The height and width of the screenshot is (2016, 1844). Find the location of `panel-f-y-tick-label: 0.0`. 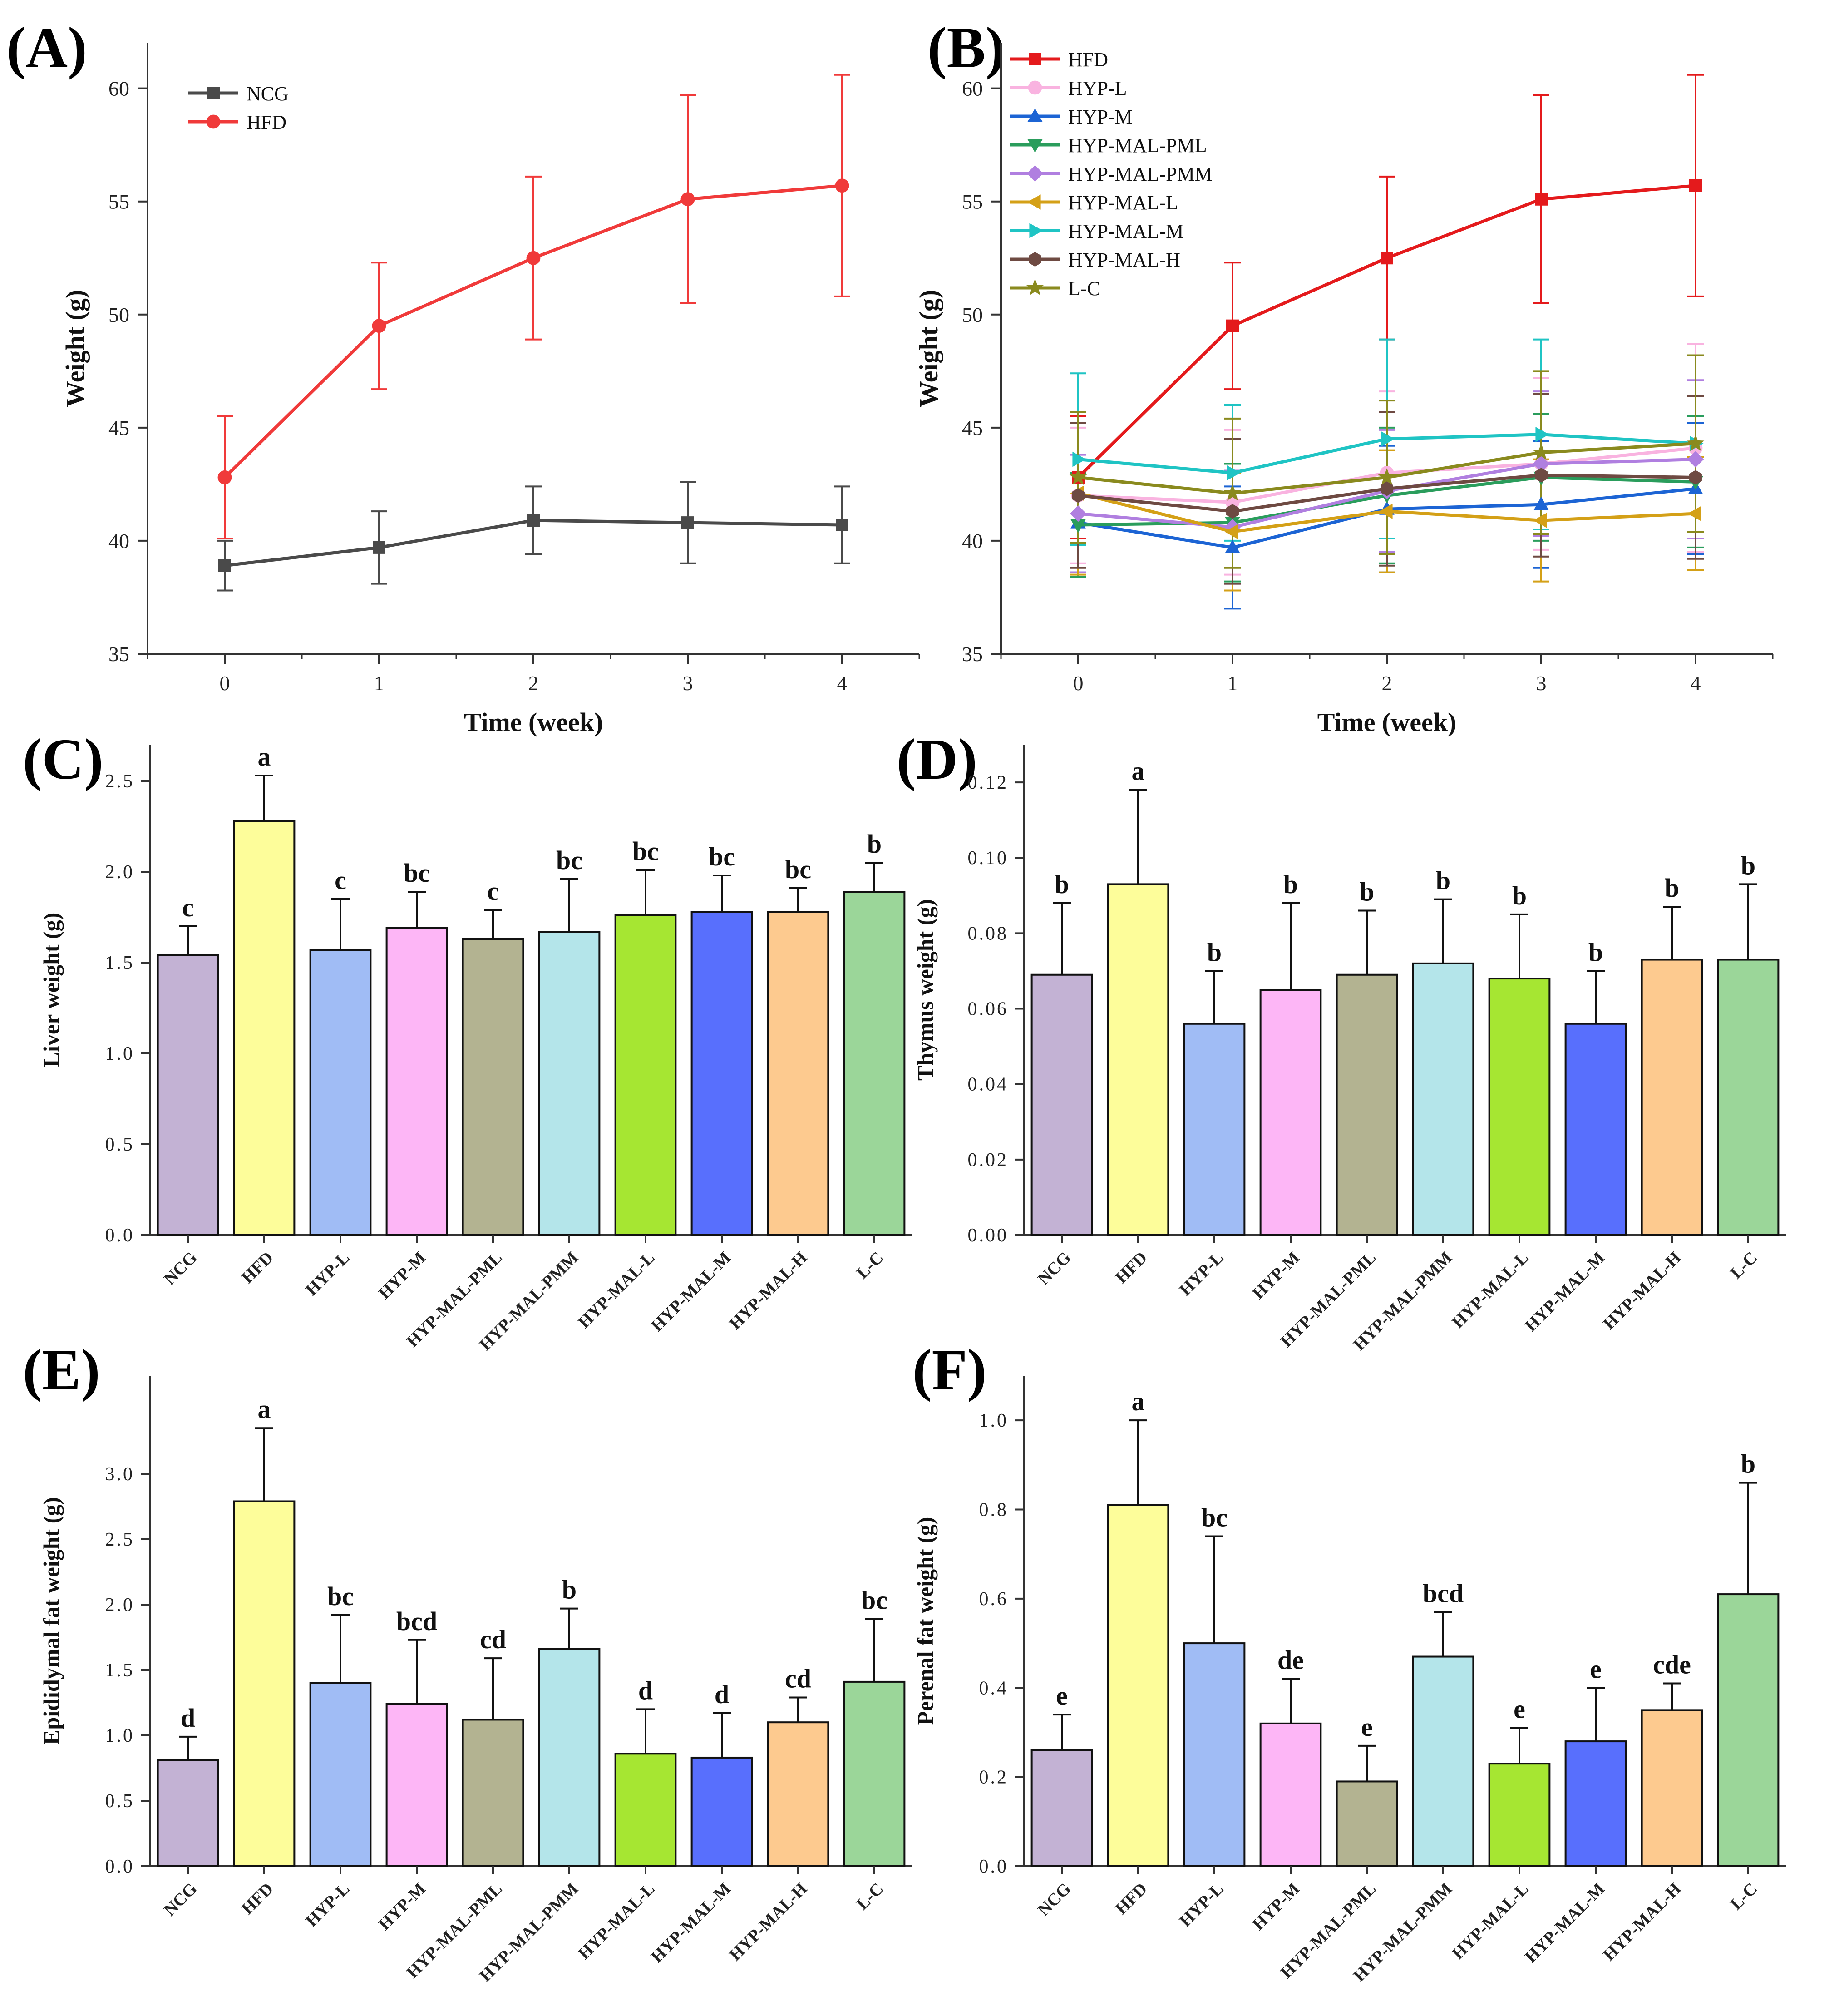

panel-f-y-tick-label: 0.0 is located at coordinates (994, 1867).